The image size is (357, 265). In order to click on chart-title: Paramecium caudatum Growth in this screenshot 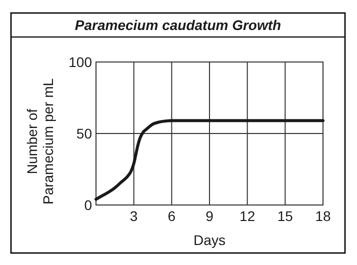, I will do `click(178, 25)`.